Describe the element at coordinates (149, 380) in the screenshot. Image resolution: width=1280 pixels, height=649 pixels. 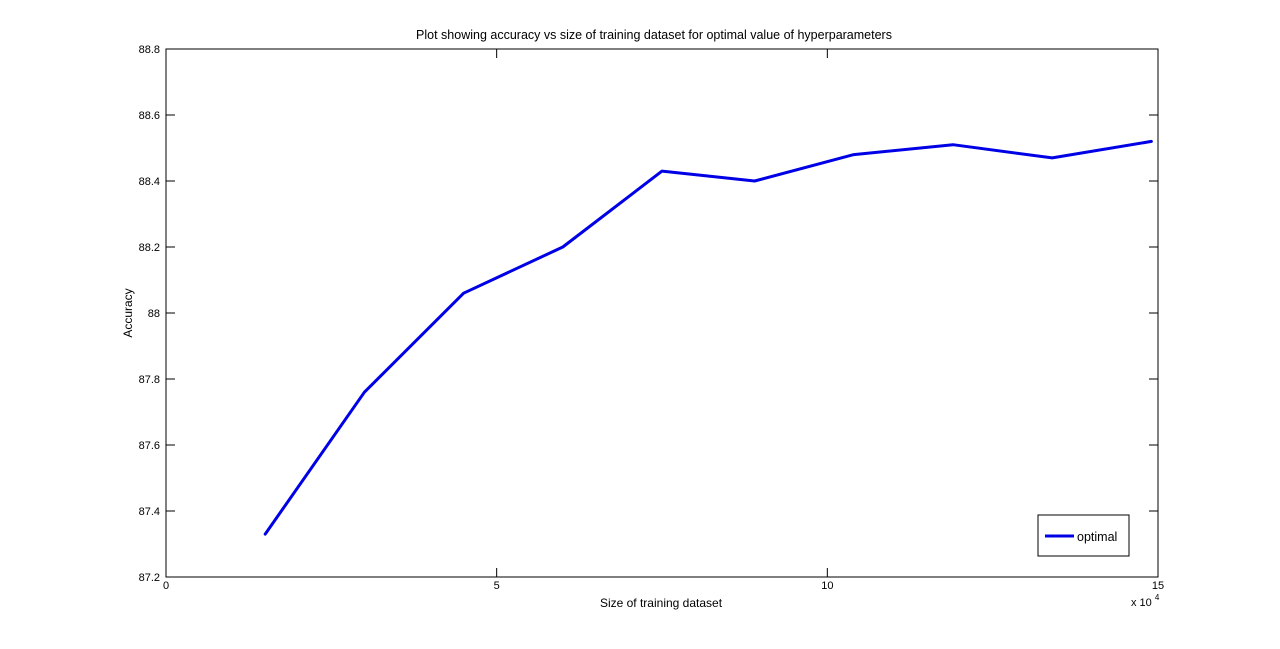
I see `y-tick-label: 87.8` at that location.